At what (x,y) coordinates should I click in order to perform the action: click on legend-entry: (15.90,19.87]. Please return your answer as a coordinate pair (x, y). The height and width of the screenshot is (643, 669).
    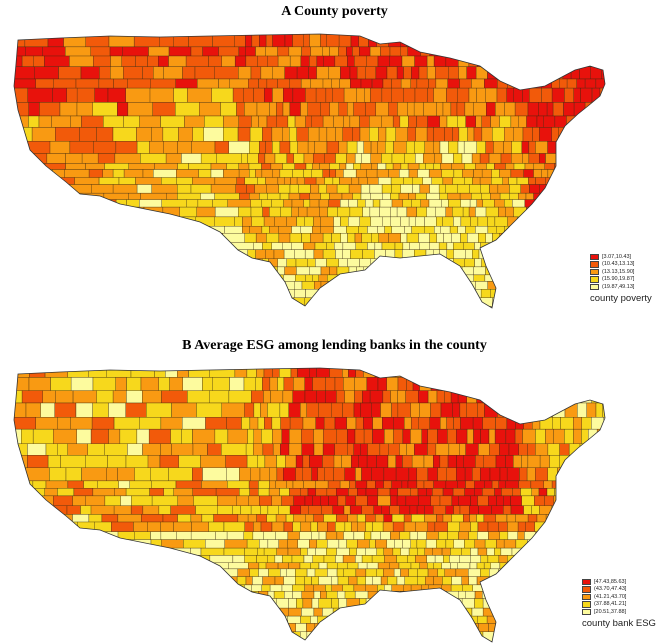
    Looking at the image, I should click on (621, 280).